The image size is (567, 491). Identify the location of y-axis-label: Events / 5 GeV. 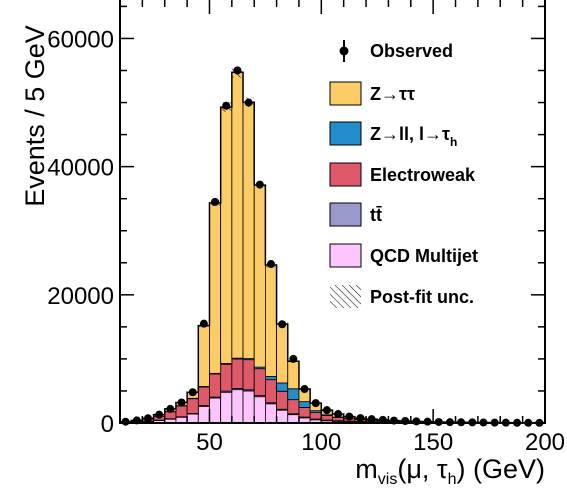
(35, 116).